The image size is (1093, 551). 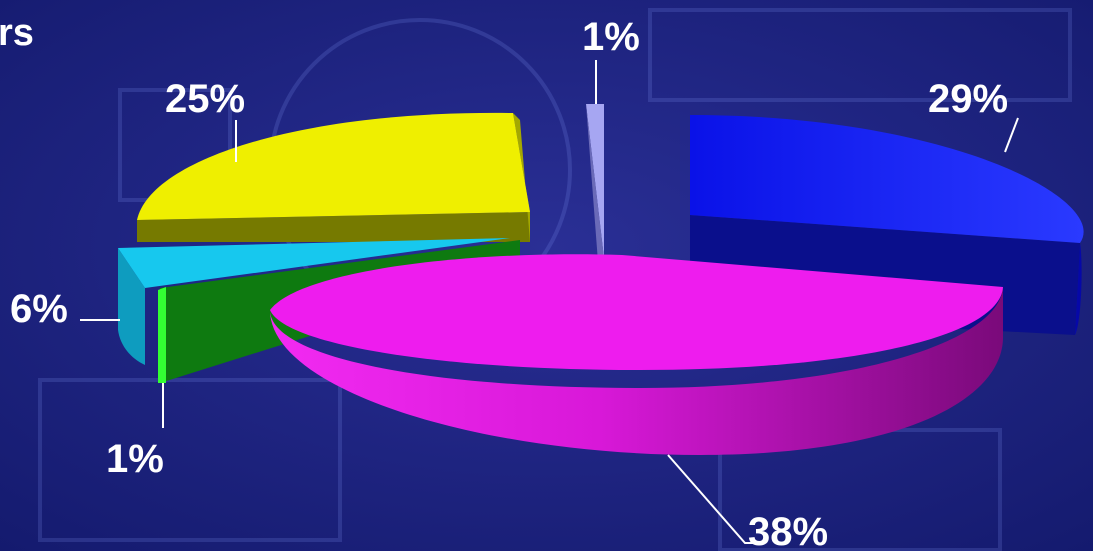 I want to click on data-label-25: 25%, so click(x=205, y=99).